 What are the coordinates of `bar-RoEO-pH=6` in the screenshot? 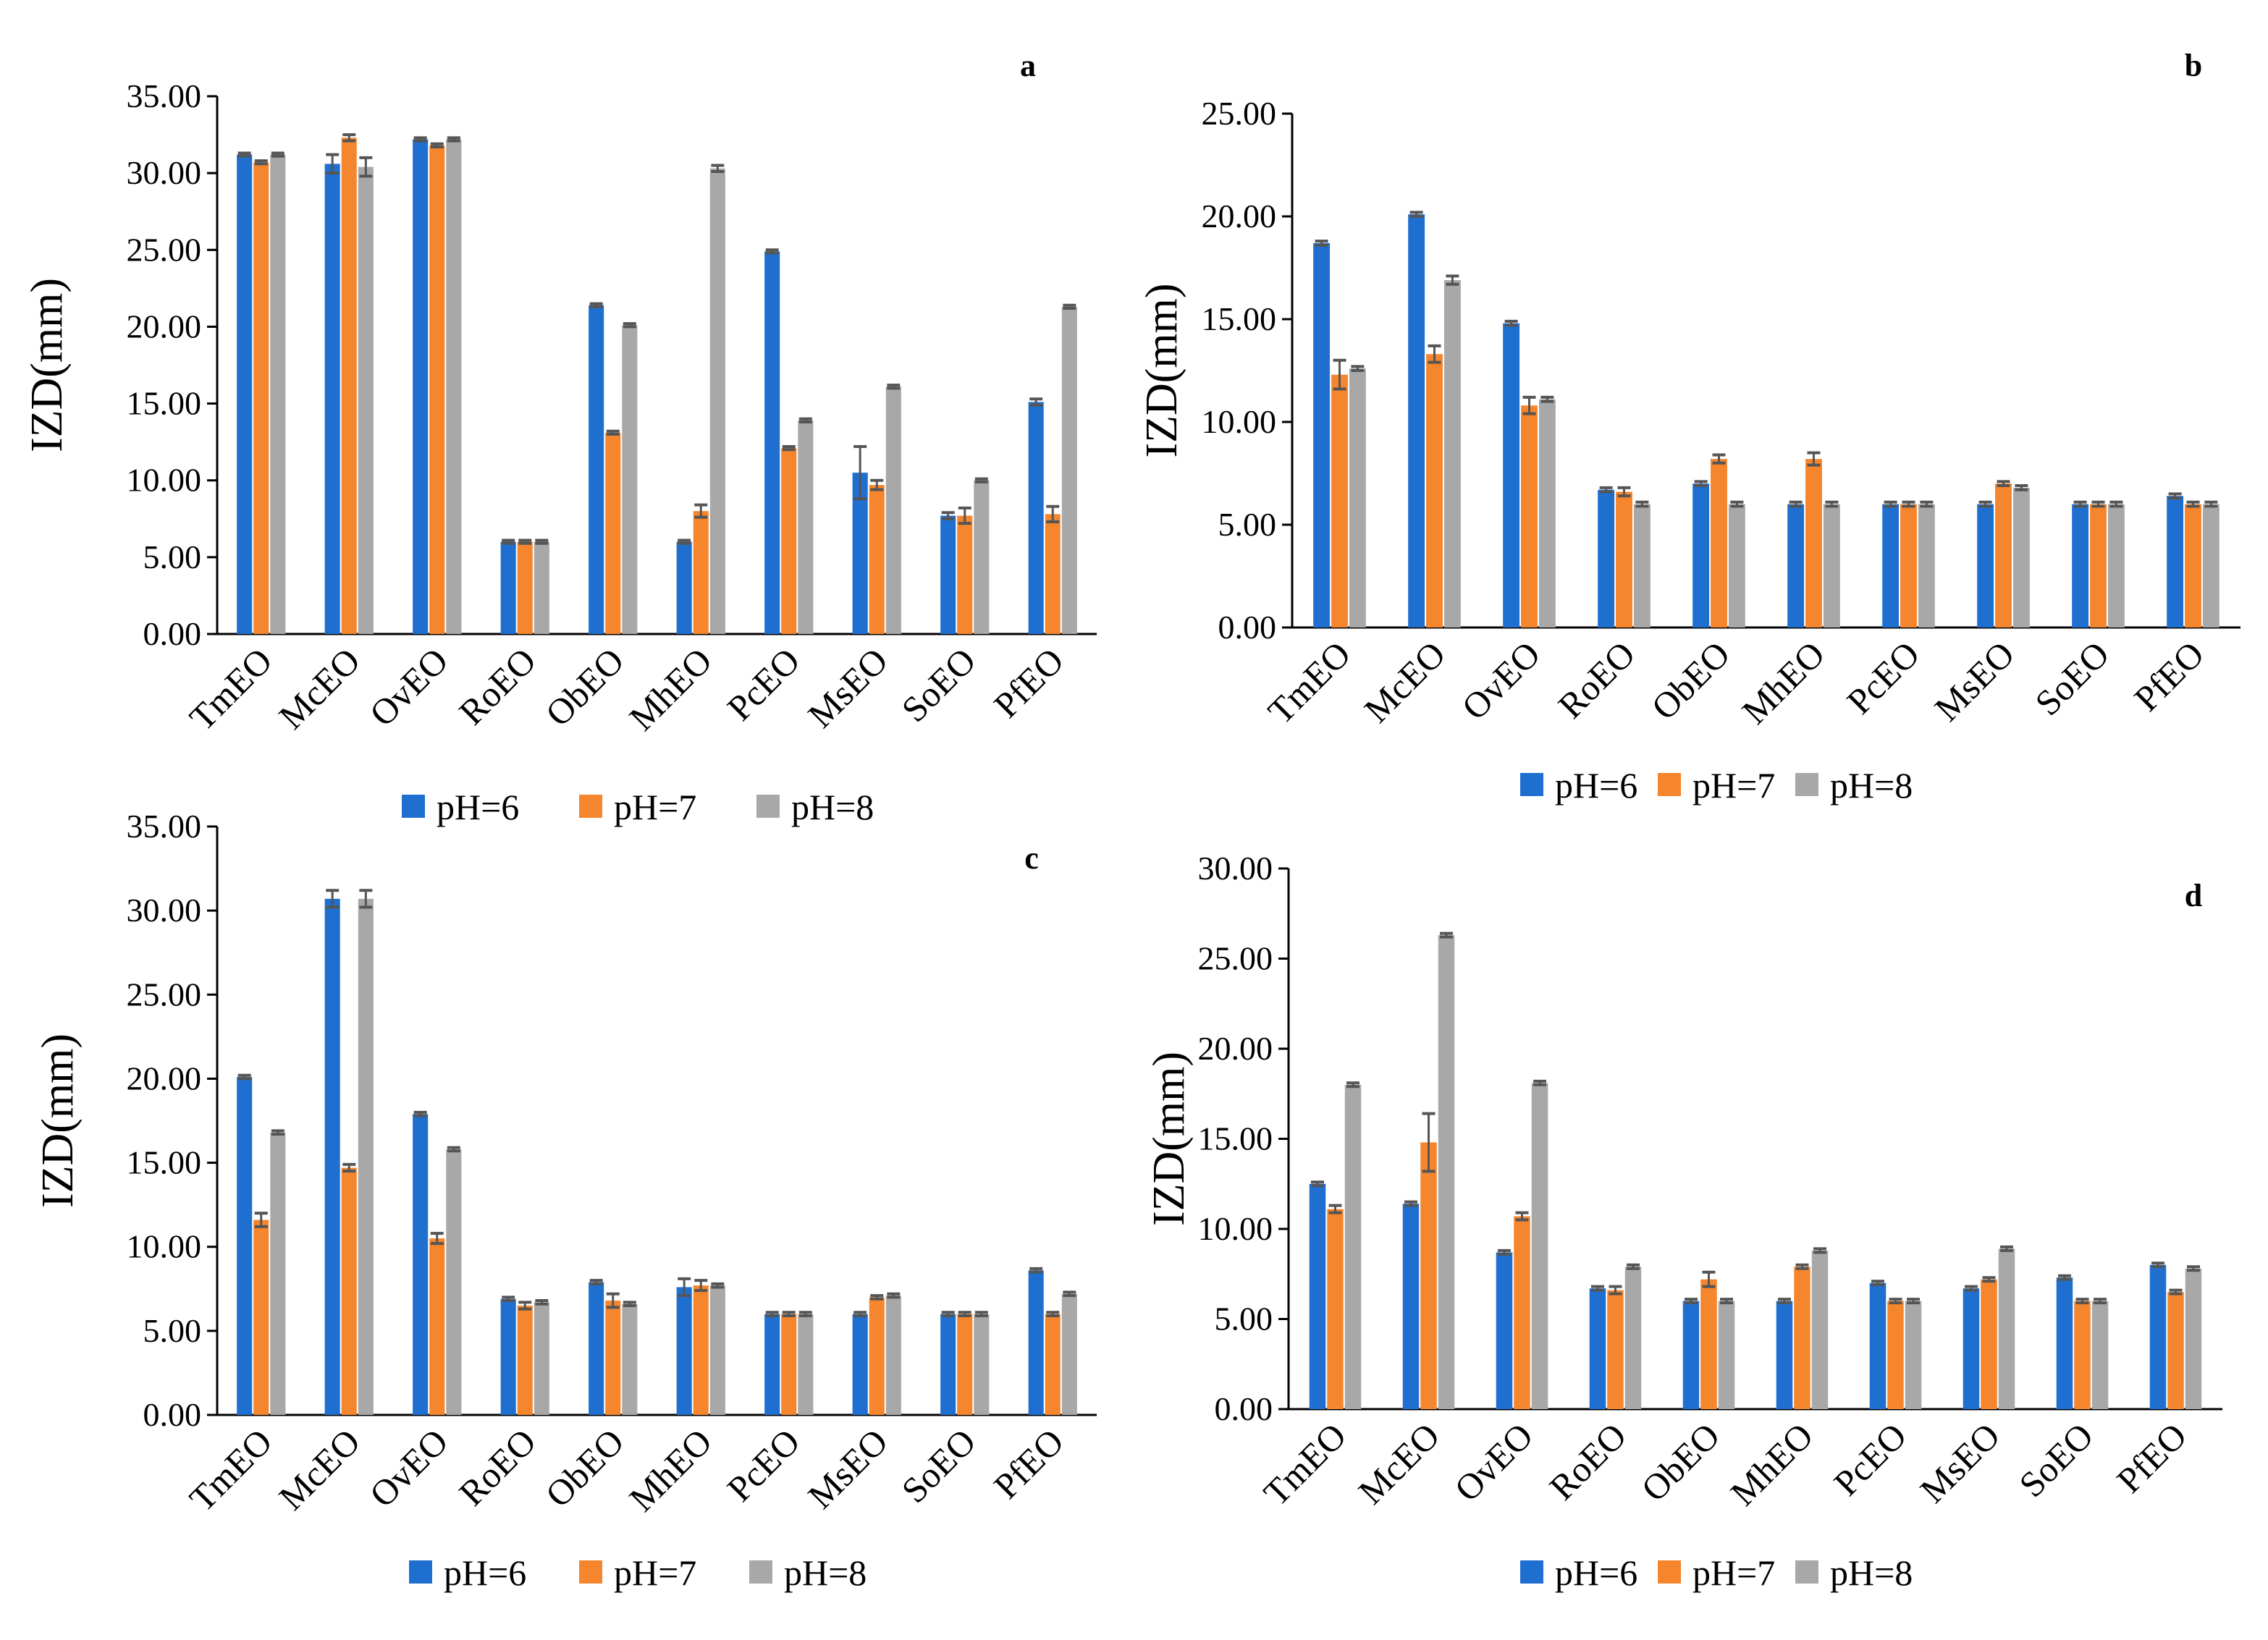 It's located at (1597, 1348).